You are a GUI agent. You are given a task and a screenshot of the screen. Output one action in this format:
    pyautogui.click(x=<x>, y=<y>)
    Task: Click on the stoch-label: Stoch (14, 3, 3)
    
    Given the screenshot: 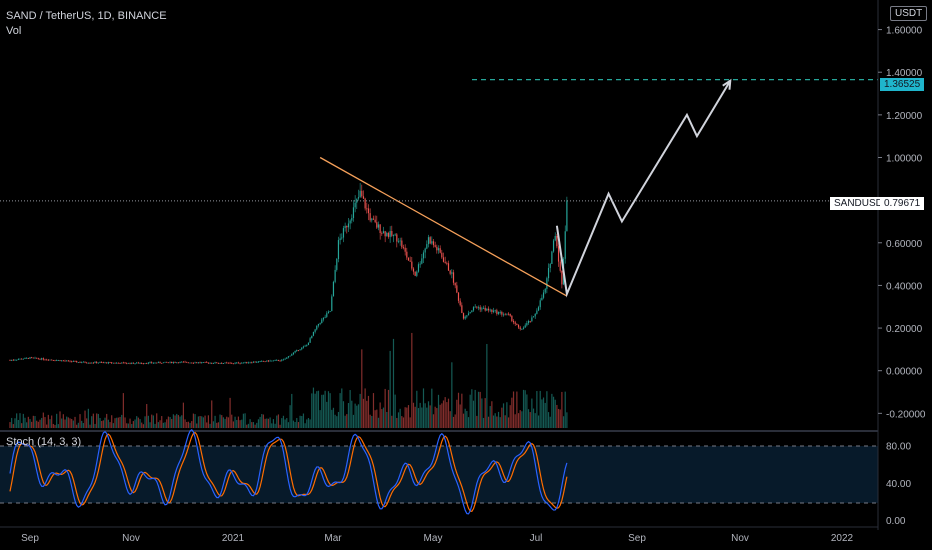 What is the action you would take?
    pyautogui.click(x=44, y=442)
    